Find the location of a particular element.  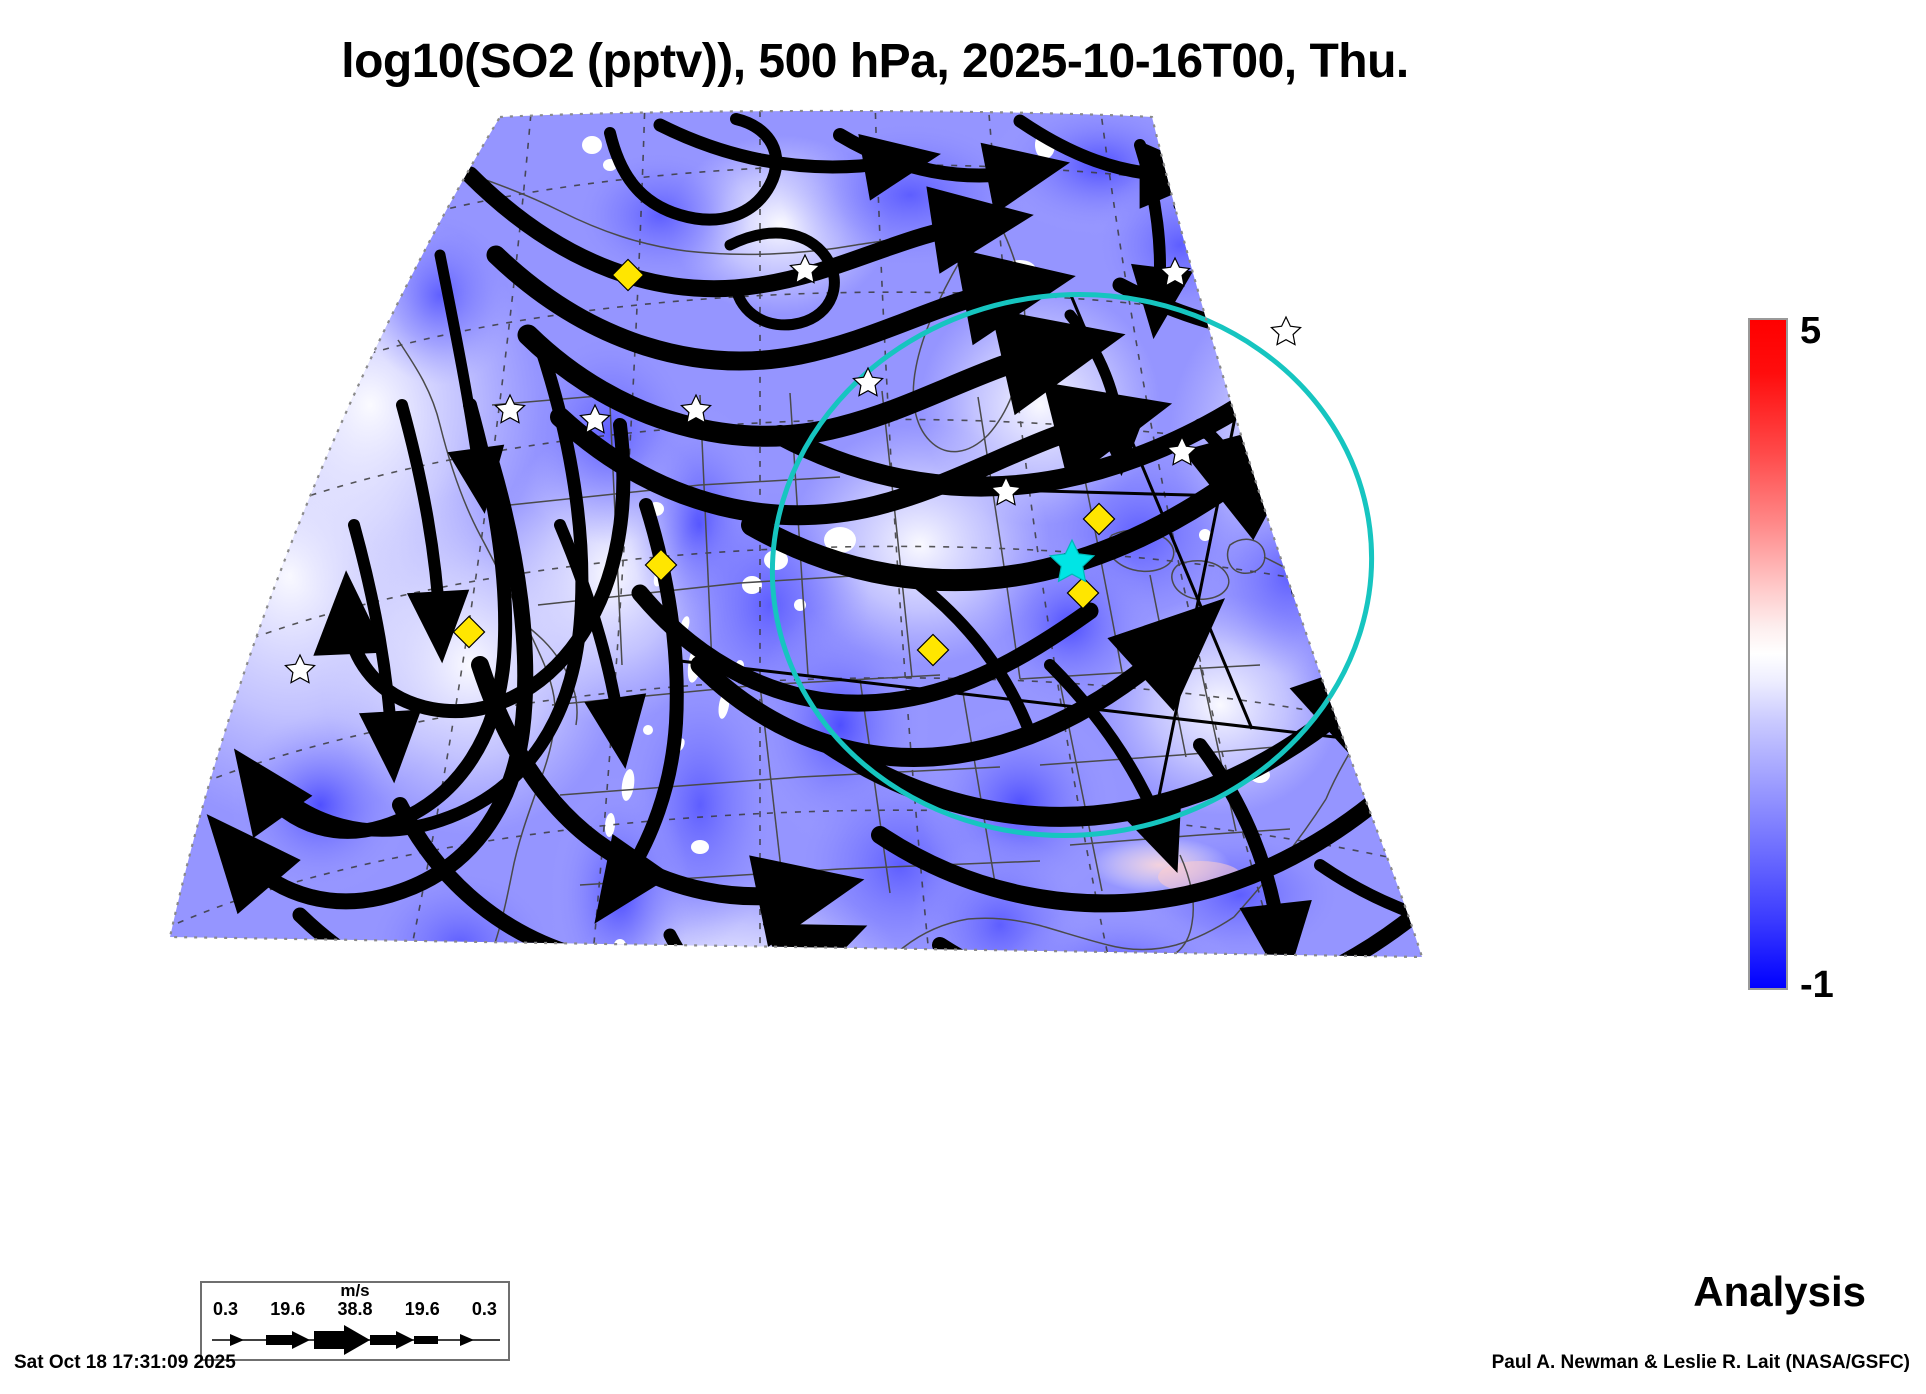

generation-timestamp: Sat Oct 18 17:31:09 2025 is located at coordinates (125, 1362).